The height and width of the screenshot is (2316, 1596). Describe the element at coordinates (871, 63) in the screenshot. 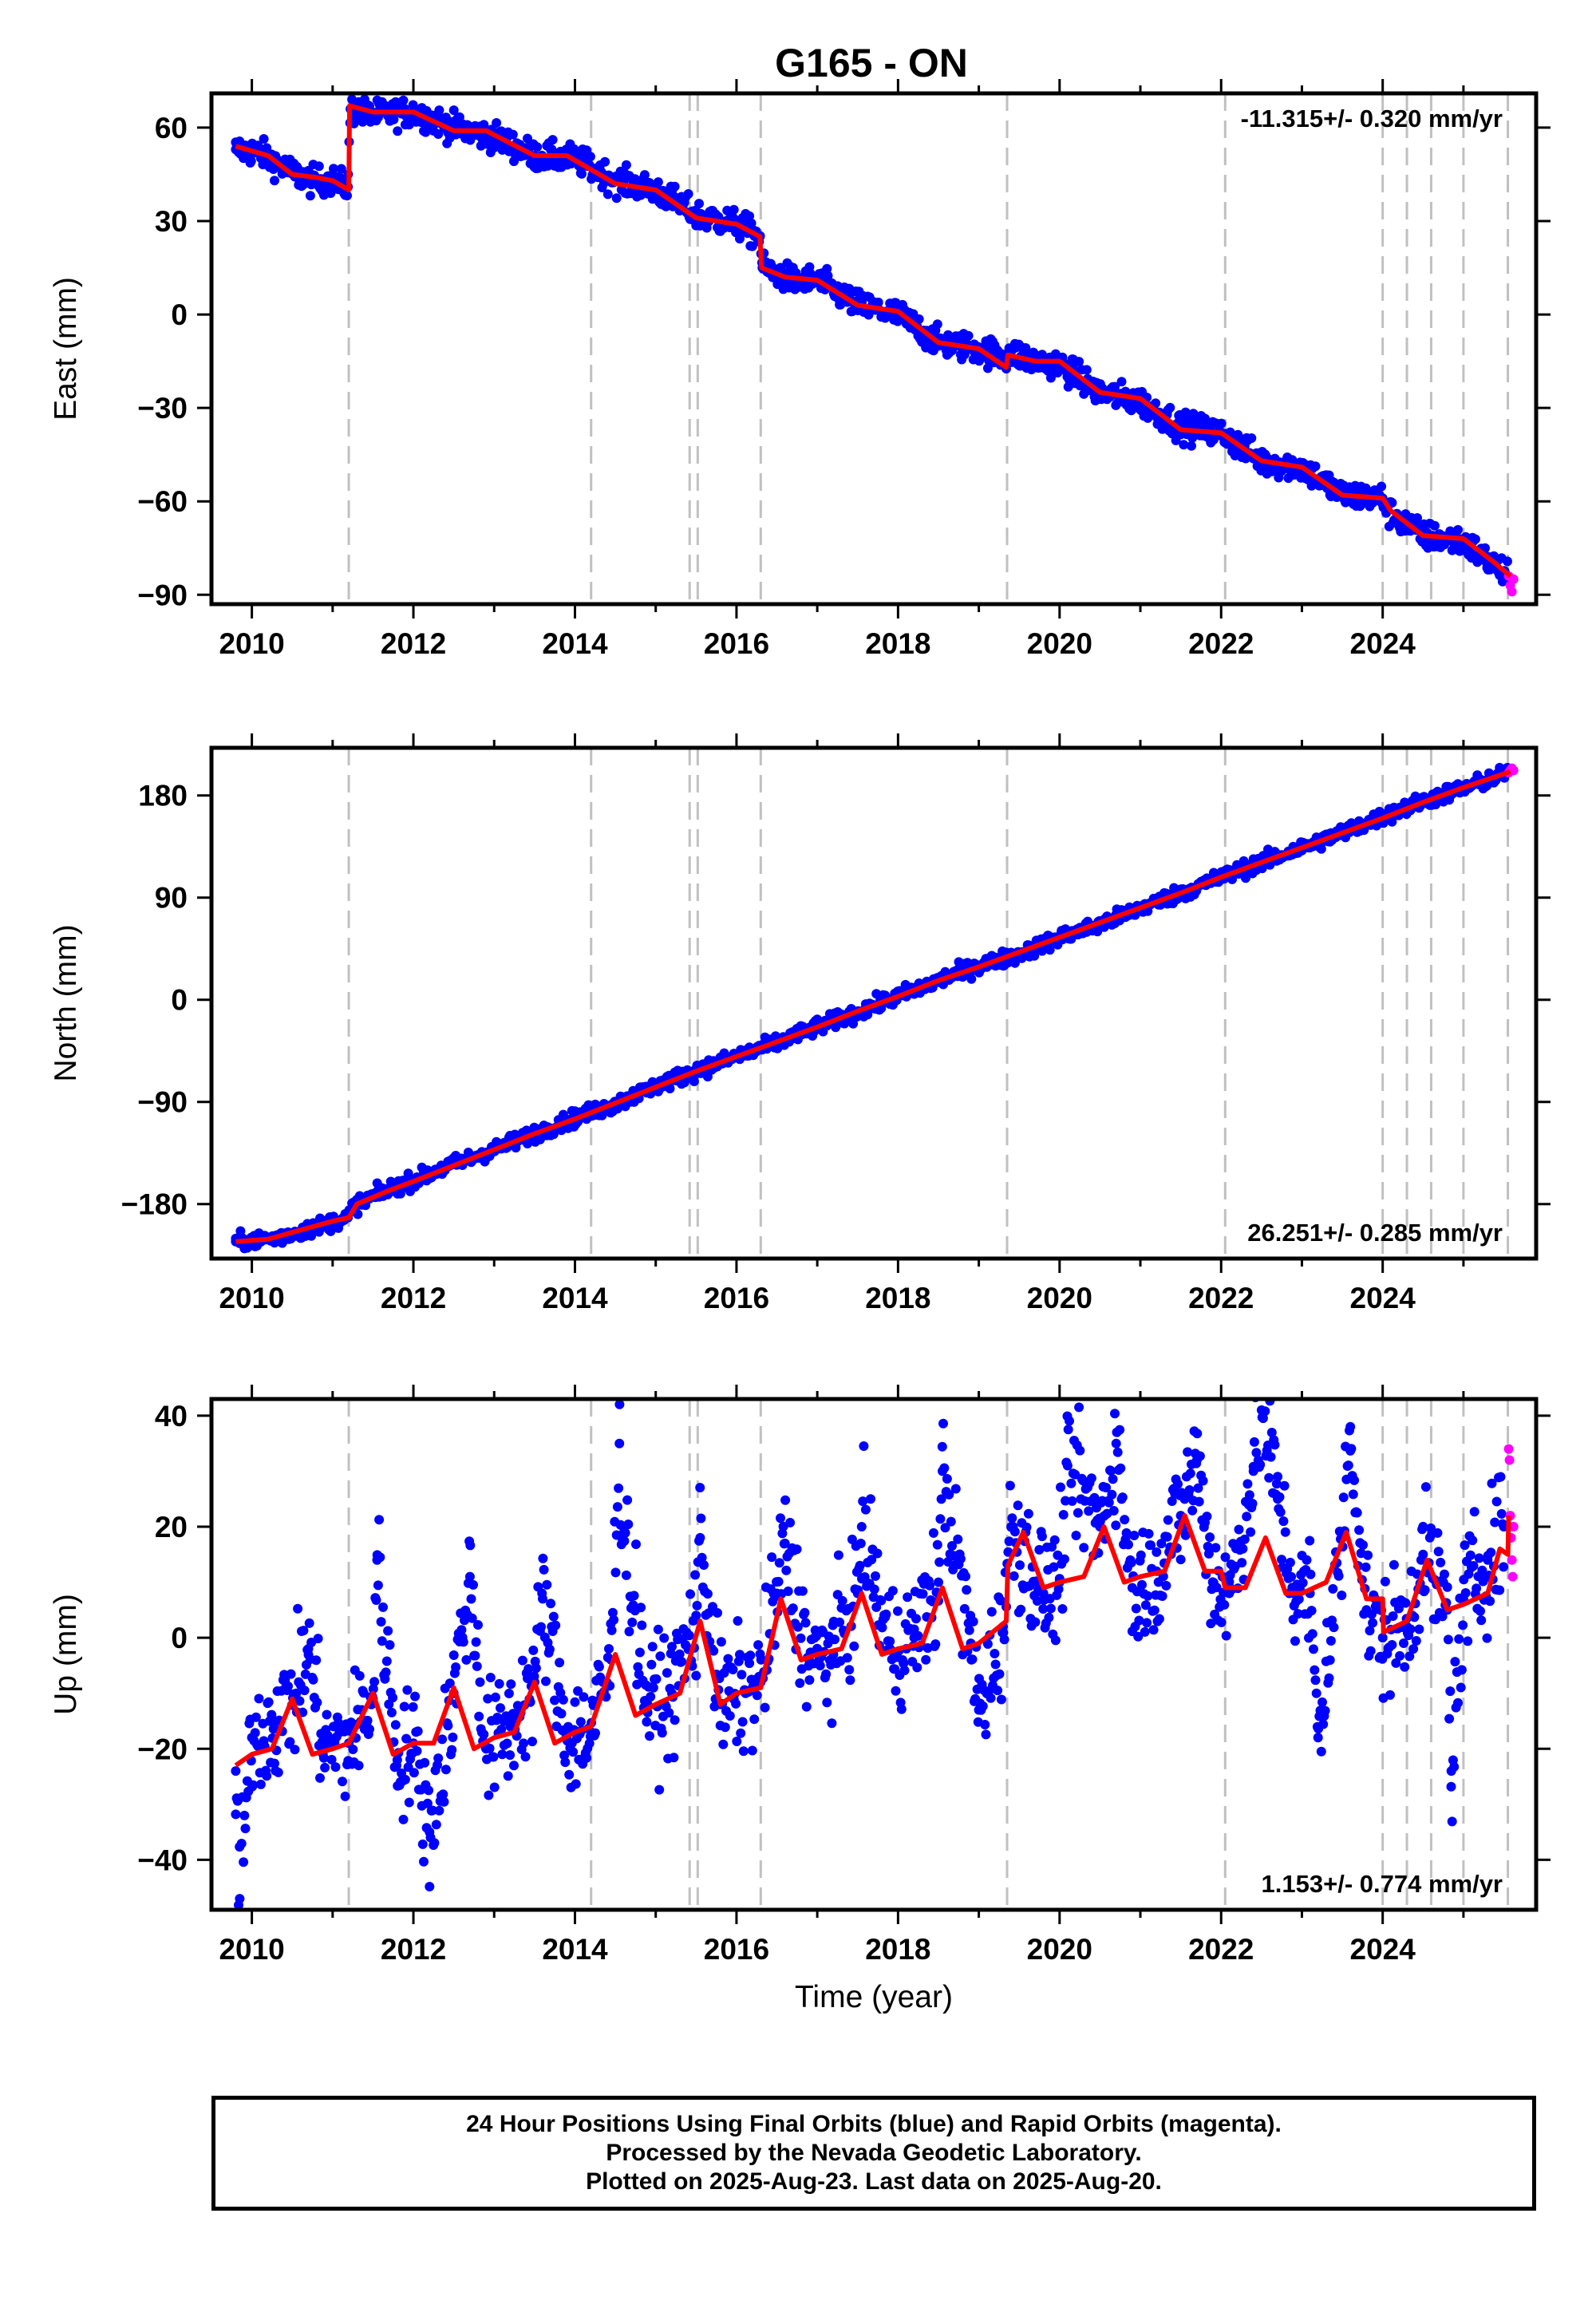

I see `chart-title: G165 - ON` at that location.